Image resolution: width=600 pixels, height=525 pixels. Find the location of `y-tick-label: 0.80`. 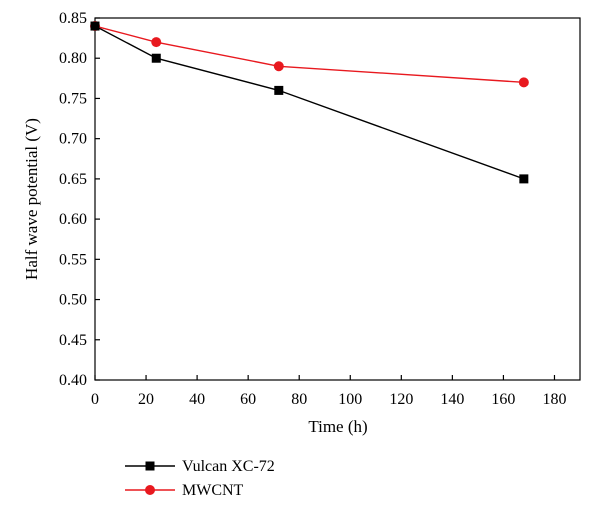

y-tick-label: 0.80 is located at coordinates (73, 58).